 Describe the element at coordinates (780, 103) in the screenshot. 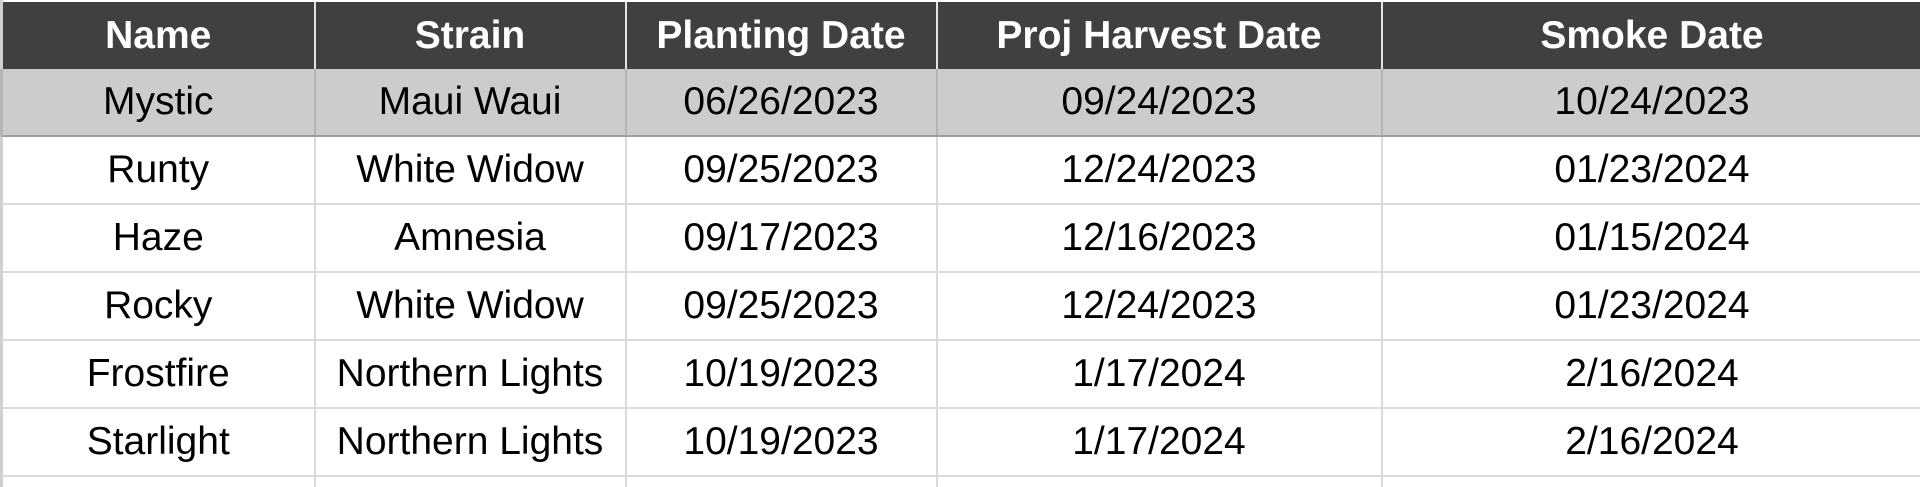

I see `cell-planting-date: 06/26/2023` at that location.